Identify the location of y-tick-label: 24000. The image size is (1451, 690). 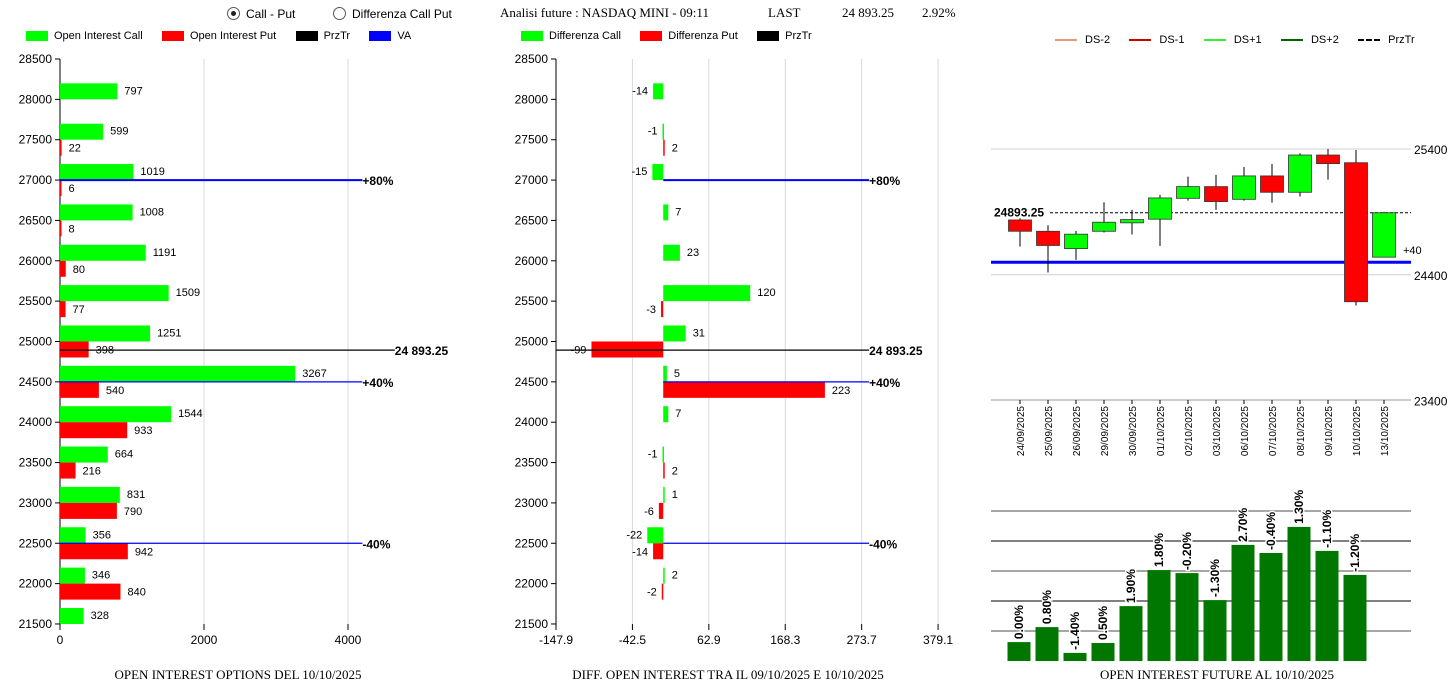
(36, 422).